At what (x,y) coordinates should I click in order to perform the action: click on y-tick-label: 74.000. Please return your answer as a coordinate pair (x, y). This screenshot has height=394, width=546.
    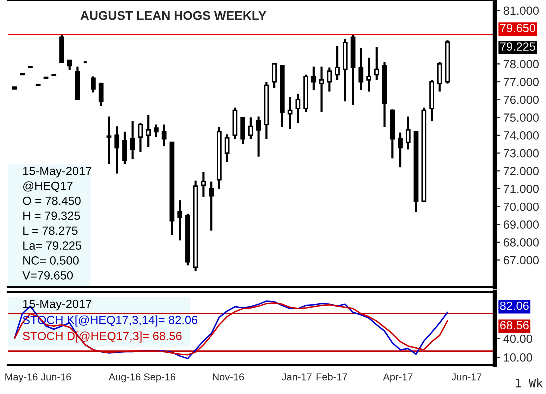
    Looking at the image, I should click on (521, 136).